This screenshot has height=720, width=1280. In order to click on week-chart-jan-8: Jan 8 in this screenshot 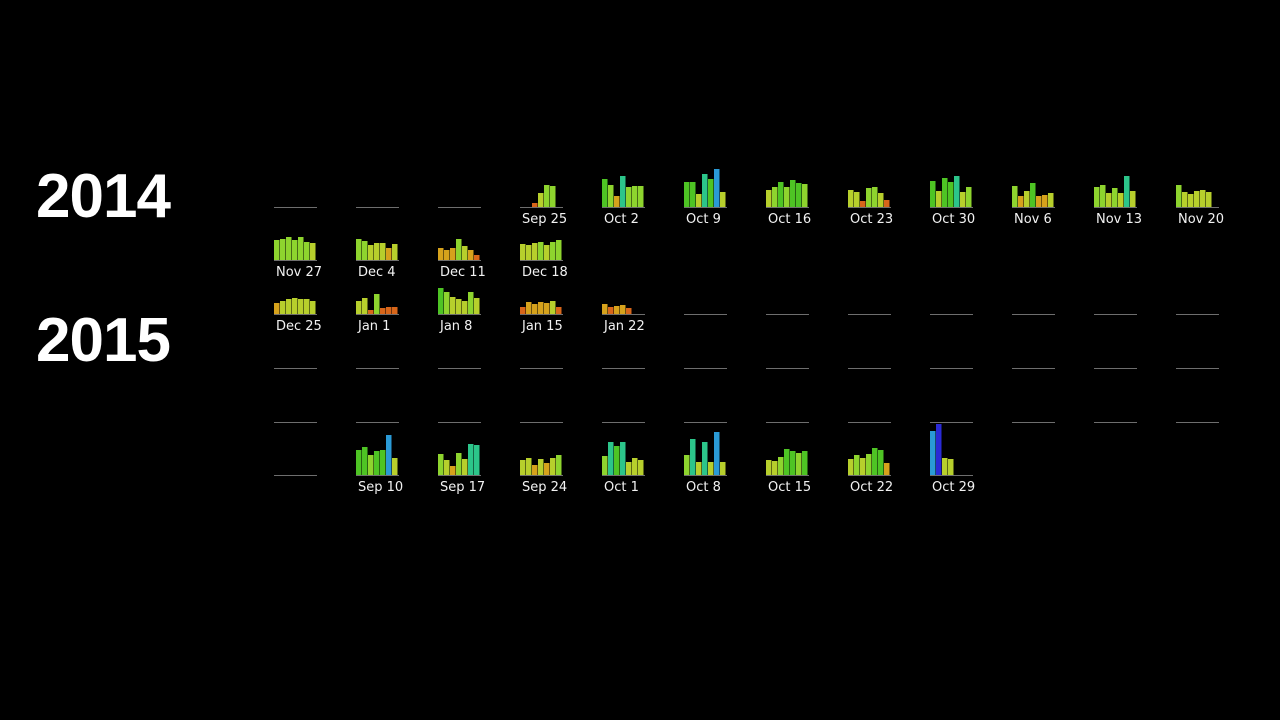, I will do `click(459, 311)`.